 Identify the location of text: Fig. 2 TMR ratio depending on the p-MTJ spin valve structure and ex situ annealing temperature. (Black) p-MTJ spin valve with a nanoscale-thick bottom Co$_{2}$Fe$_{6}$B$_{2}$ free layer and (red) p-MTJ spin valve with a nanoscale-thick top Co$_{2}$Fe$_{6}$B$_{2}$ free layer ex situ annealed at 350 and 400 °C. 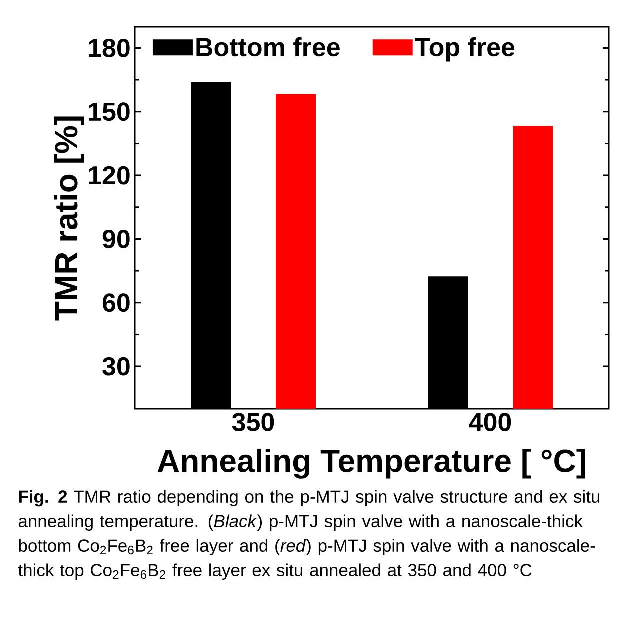
(309, 535).